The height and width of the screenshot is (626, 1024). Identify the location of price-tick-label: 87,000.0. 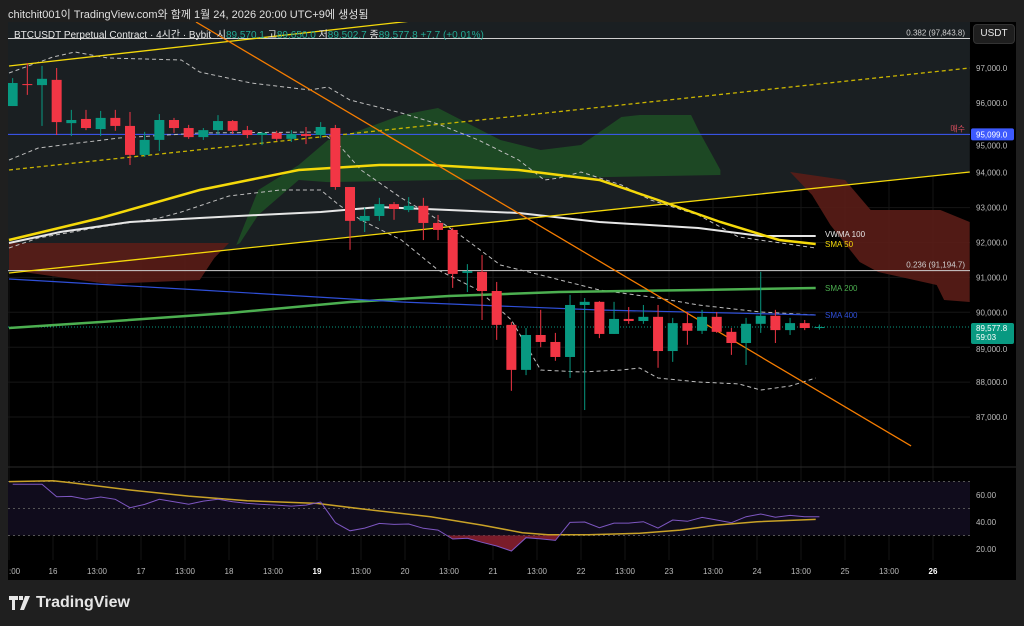
(992, 417).